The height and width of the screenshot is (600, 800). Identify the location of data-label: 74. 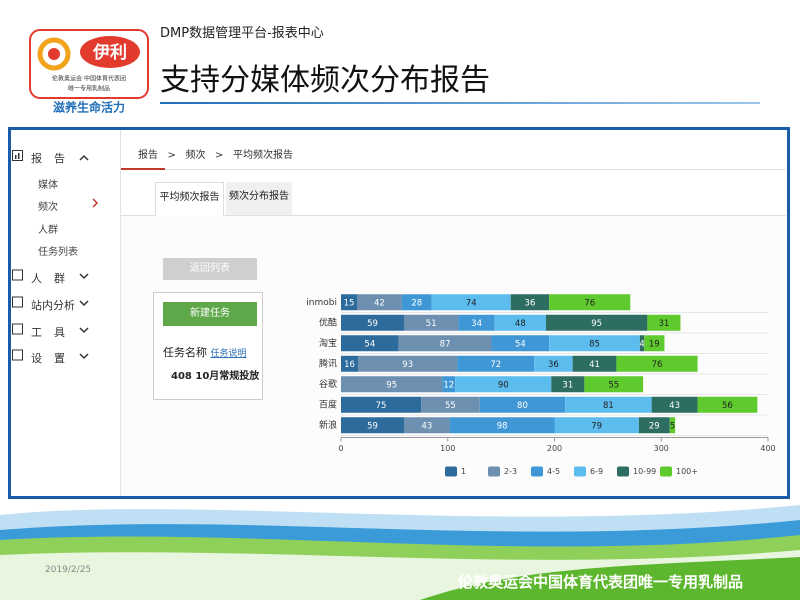
(471, 303).